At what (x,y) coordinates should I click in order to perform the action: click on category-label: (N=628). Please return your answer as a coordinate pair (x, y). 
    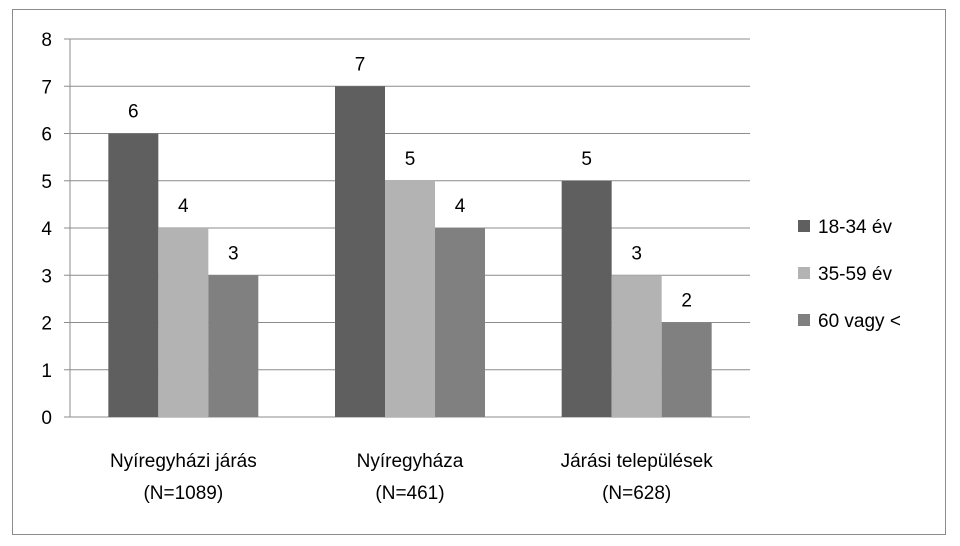
    Looking at the image, I should click on (636, 493).